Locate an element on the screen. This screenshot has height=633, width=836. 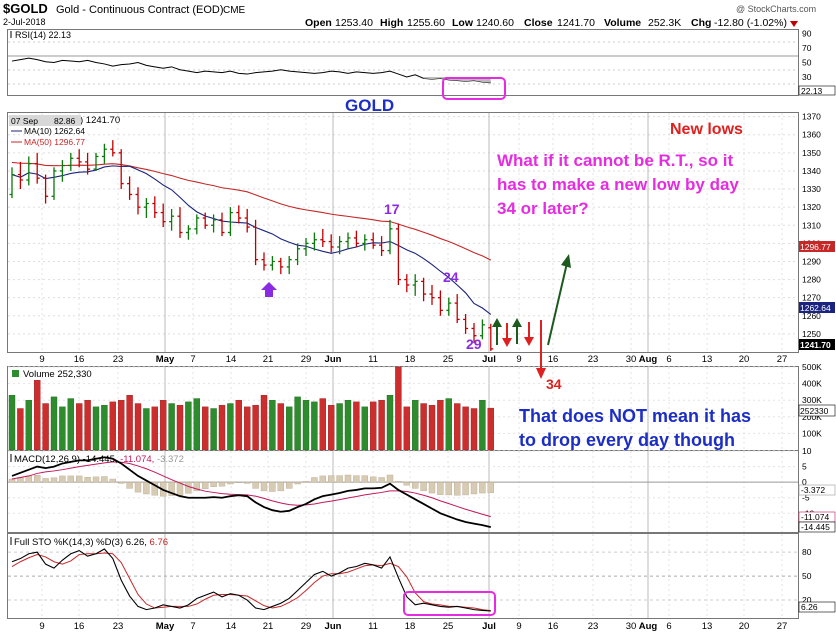
volume-tick-label: 400K is located at coordinates (812, 384).